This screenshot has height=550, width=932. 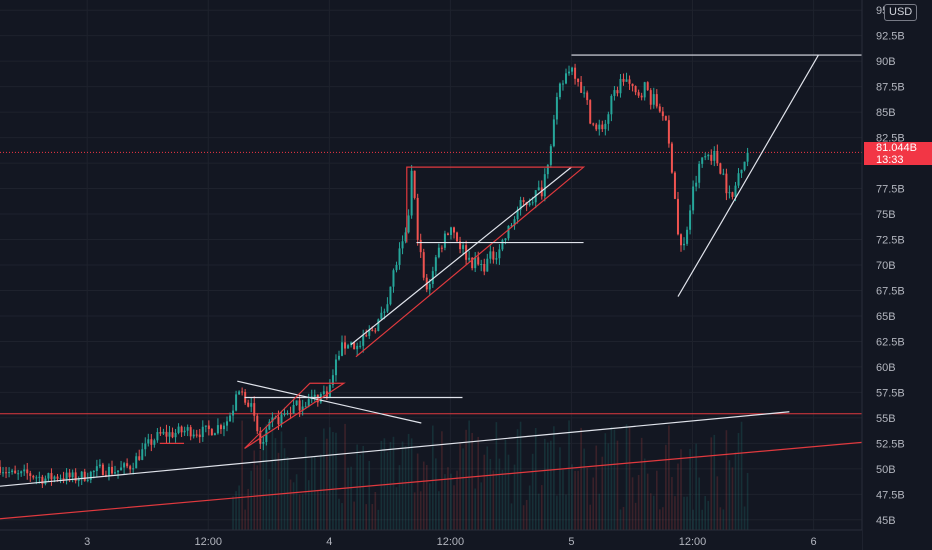 What do you see at coordinates (886, 215) in the screenshot?
I see `price-tick-label: 75B` at bounding box center [886, 215].